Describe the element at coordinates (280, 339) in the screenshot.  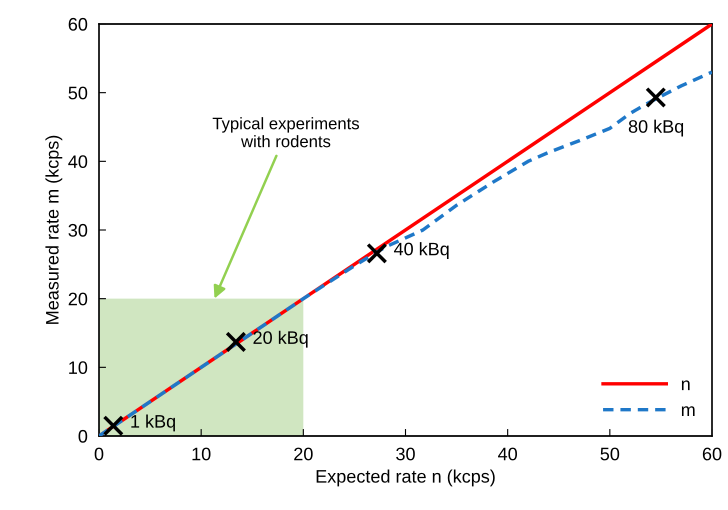
I see `annotation: 20 kBq` at that location.